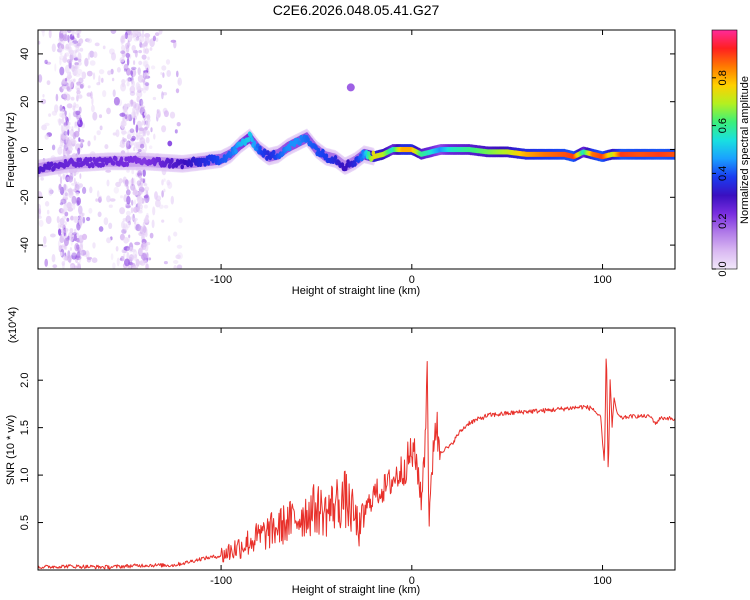 The width and height of the screenshot is (750, 600). Describe the element at coordinates (744, 150) in the screenshot. I see `colorbar-label: Normalized spectral amplitude` at that location.